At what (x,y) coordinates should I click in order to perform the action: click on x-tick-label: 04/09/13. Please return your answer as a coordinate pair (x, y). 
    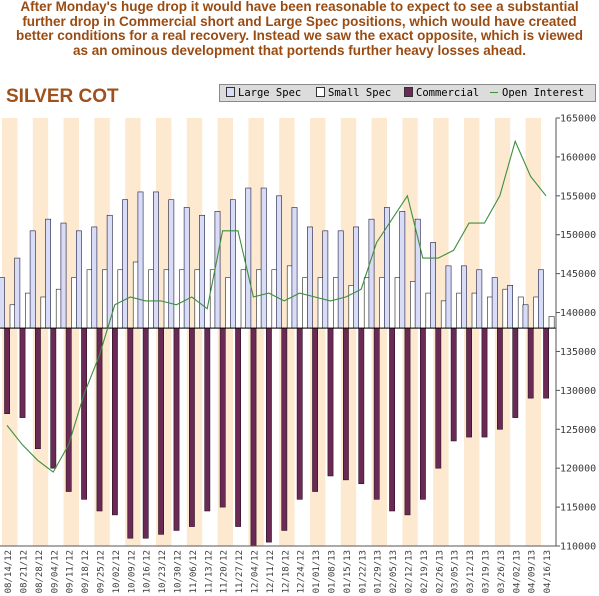
    Looking at the image, I should click on (533, 571).